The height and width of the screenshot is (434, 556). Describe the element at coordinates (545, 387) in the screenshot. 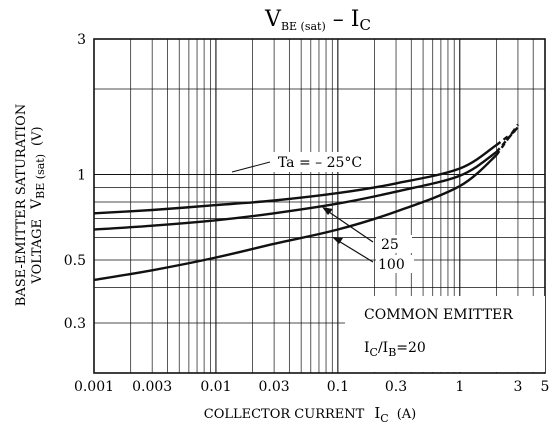

I see `x-tick-label: 5` at that location.